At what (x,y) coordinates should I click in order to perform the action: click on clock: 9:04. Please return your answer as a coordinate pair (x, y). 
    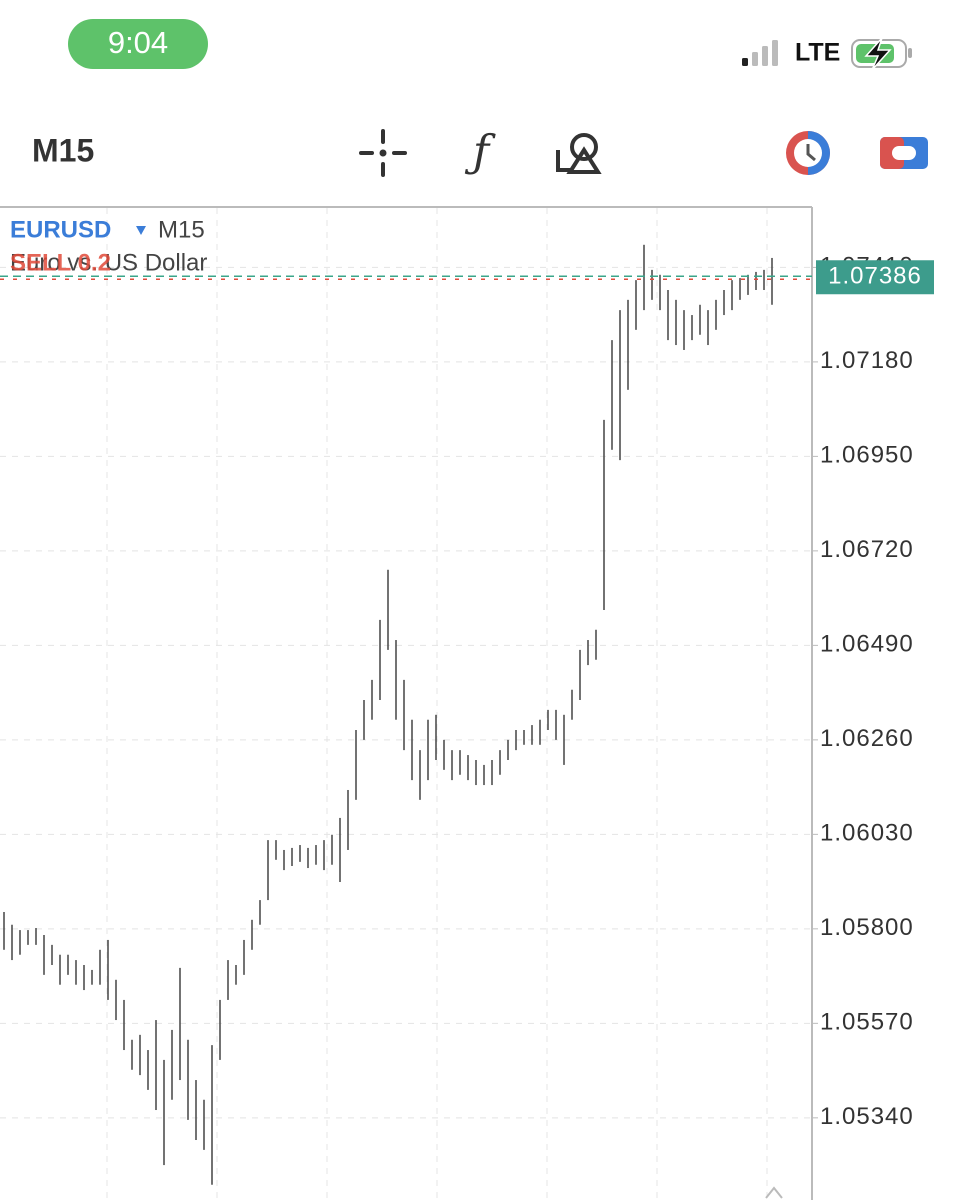
    Looking at the image, I should click on (138, 42).